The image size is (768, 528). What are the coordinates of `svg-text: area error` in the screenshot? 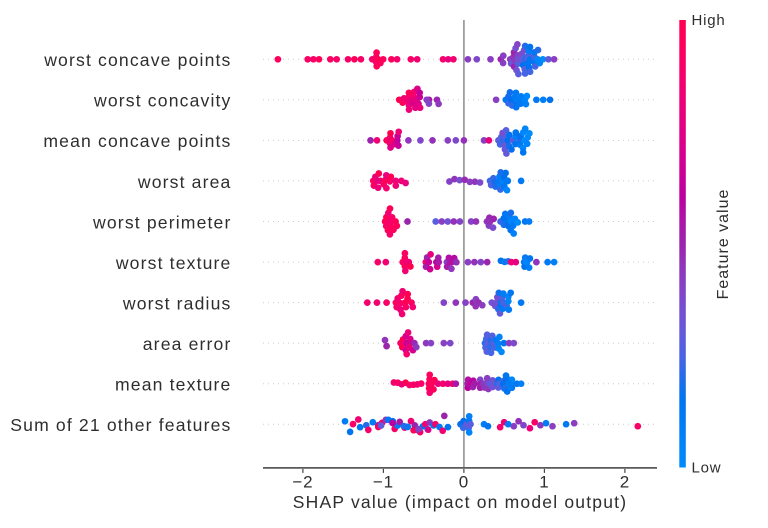 It's located at (187, 344).